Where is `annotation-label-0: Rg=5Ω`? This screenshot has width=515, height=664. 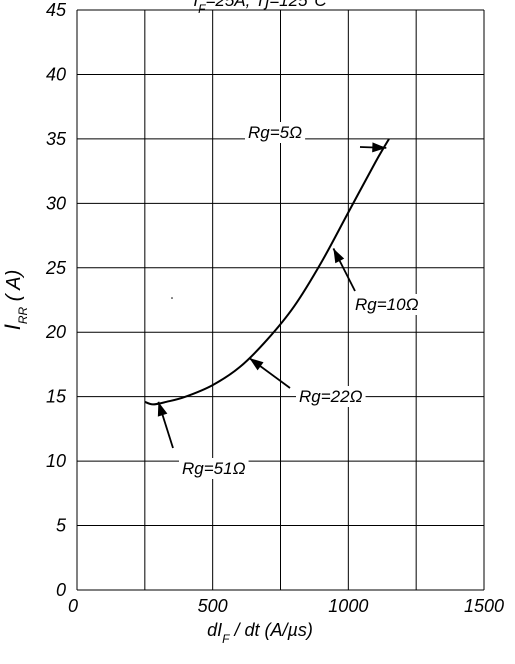 annotation-label-0: Rg=5Ω is located at coordinates (275, 132).